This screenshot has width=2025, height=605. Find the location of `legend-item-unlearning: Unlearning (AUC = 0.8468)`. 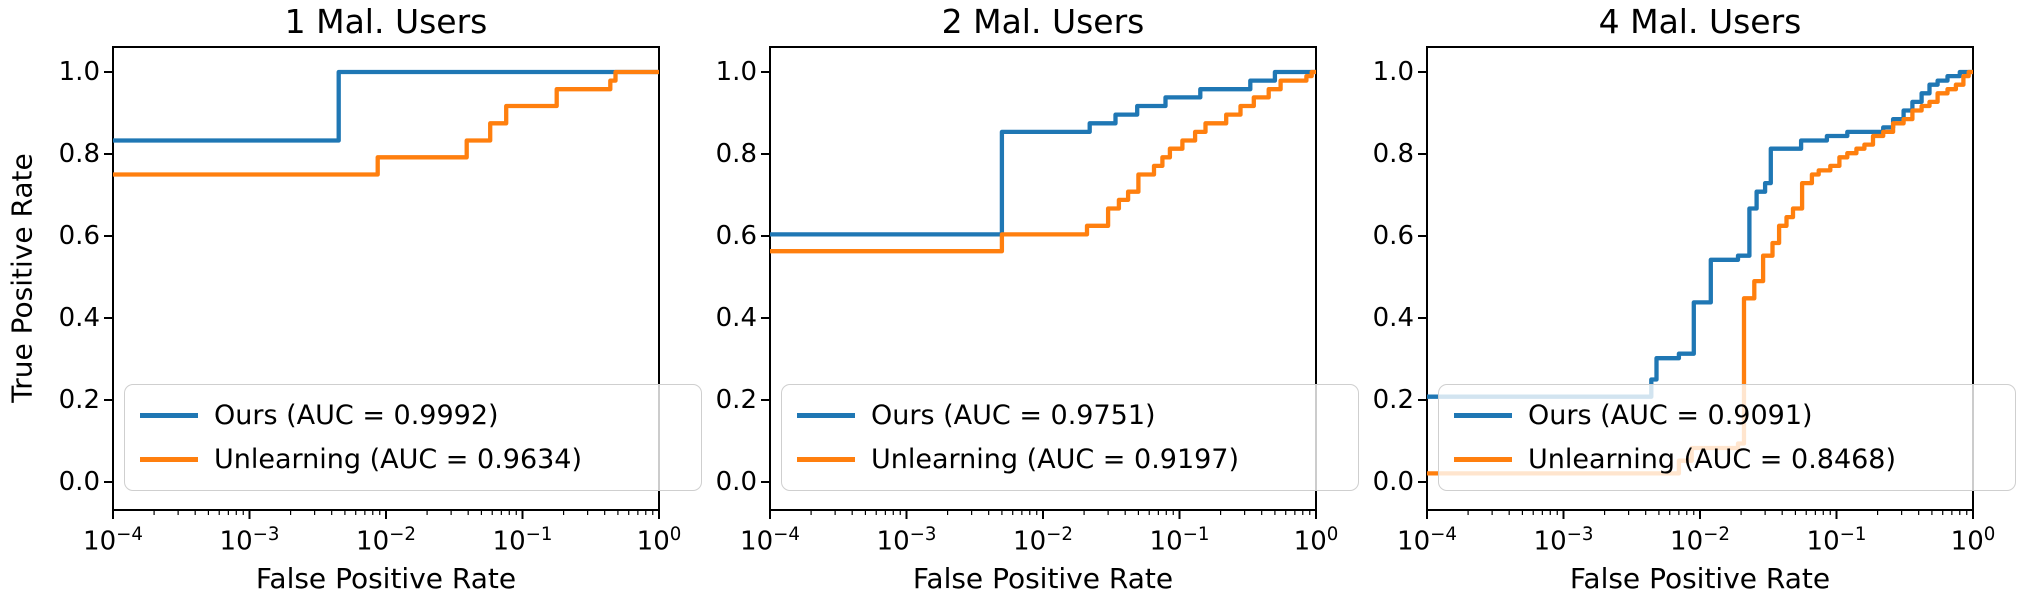

legend-item-unlearning: Unlearning (AUC = 0.8468) is located at coordinates (1734, 459).